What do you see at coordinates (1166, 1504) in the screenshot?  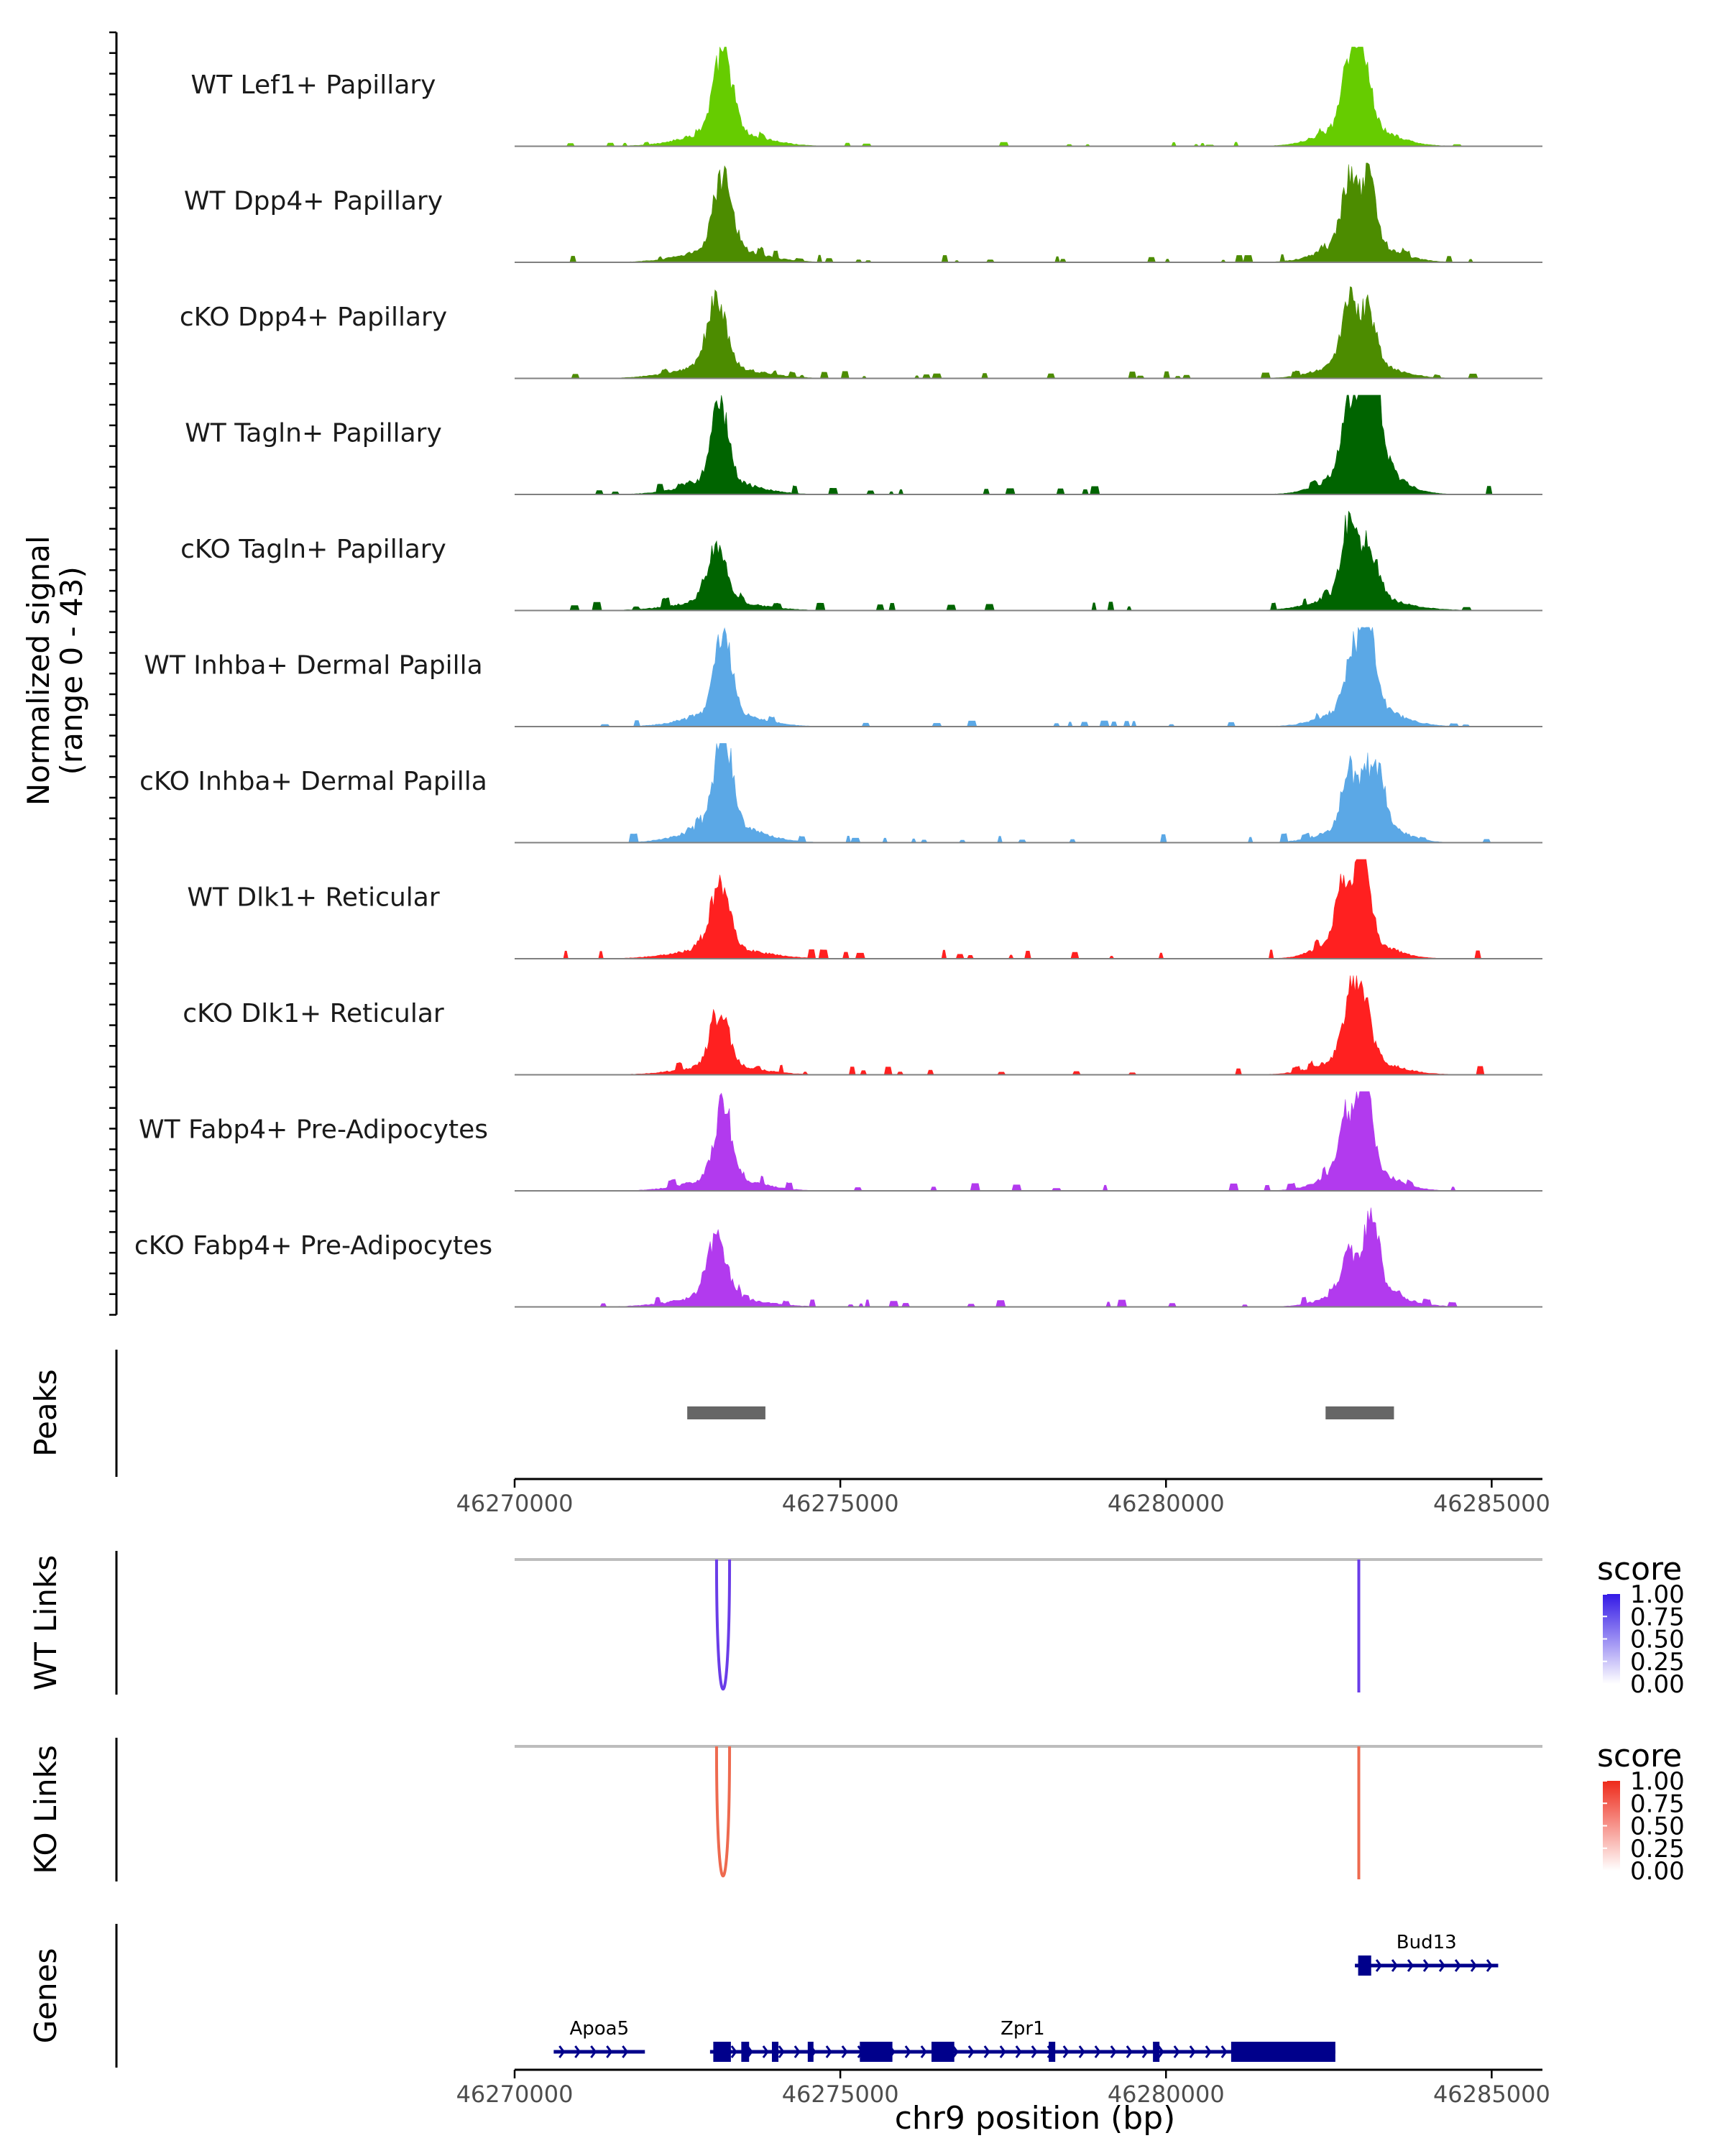 I see `peaks-x-tick-label: 46280000` at bounding box center [1166, 1504].